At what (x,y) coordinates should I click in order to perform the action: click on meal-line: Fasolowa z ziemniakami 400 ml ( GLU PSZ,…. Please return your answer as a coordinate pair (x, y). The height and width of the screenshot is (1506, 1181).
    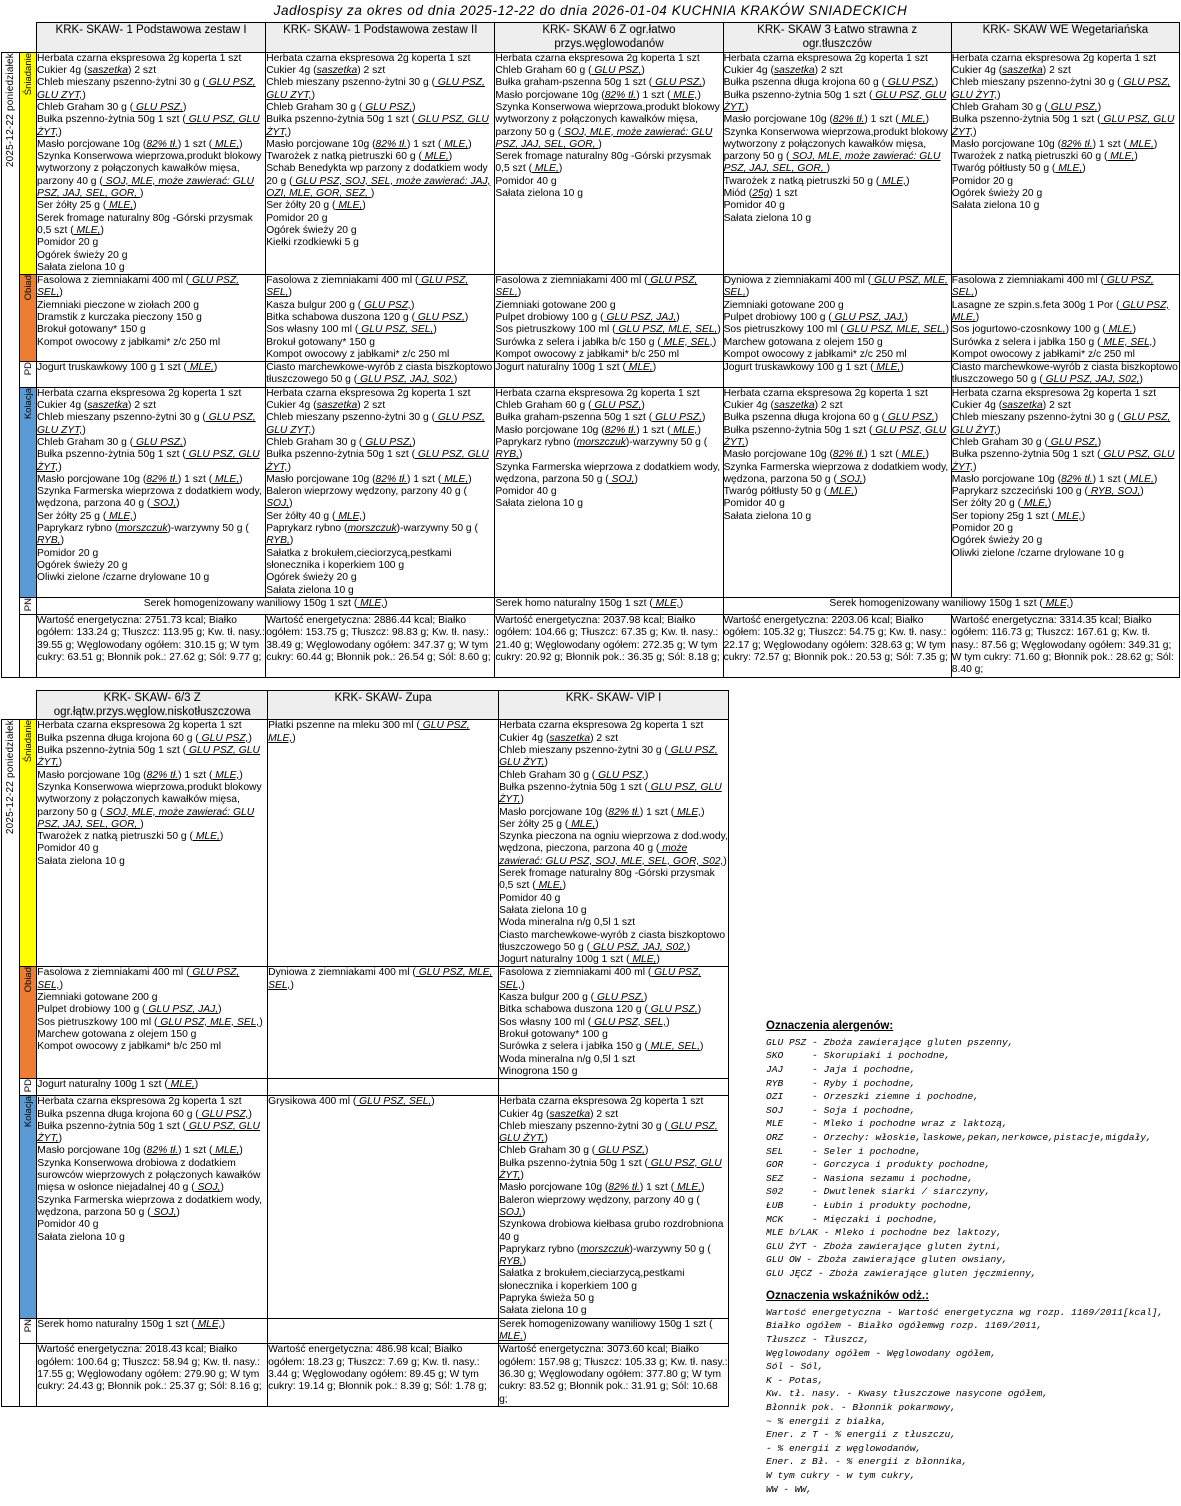
    Looking at the image, I should click on (1052, 287).